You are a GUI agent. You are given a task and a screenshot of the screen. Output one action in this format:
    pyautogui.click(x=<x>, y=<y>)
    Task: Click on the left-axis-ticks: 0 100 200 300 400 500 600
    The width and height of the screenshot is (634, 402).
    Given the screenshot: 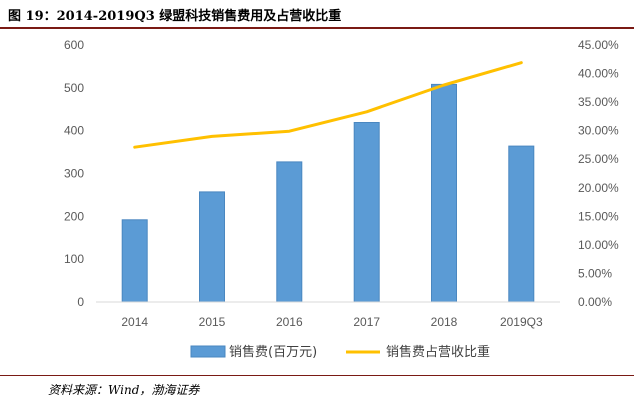 What is the action you would take?
    pyautogui.click(x=74, y=173)
    